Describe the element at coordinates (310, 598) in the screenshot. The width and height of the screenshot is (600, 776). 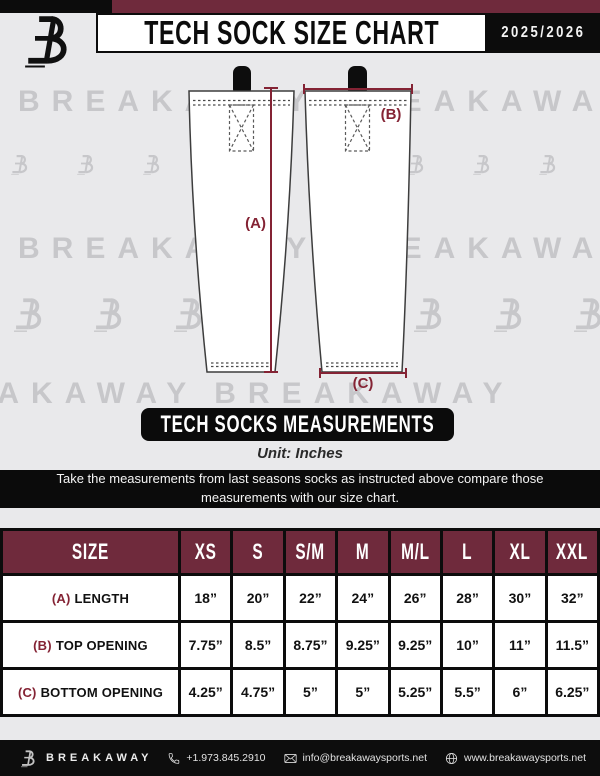
I see `cell-length-sm: 22”` at that location.